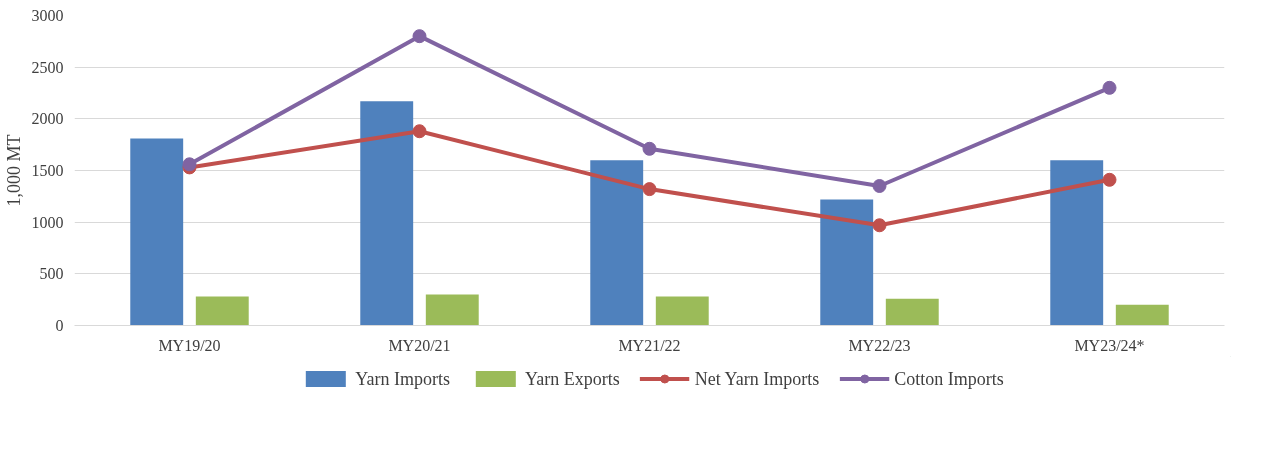  What do you see at coordinates (189, 345) in the screenshot?
I see `x-tick-label: MY19/20` at bounding box center [189, 345].